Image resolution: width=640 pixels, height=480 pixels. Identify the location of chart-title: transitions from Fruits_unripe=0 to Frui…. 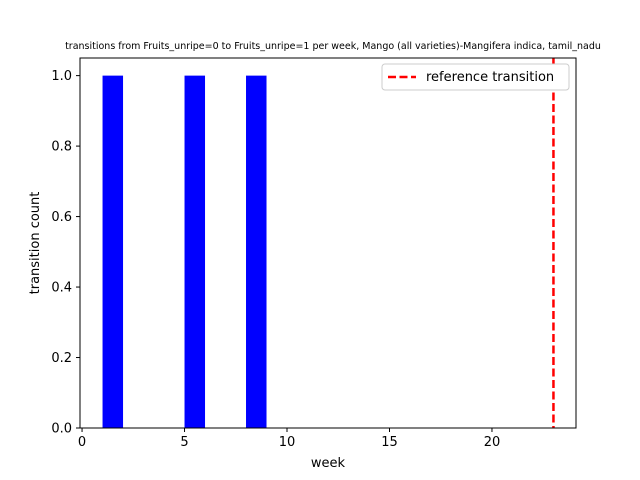
(333, 46).